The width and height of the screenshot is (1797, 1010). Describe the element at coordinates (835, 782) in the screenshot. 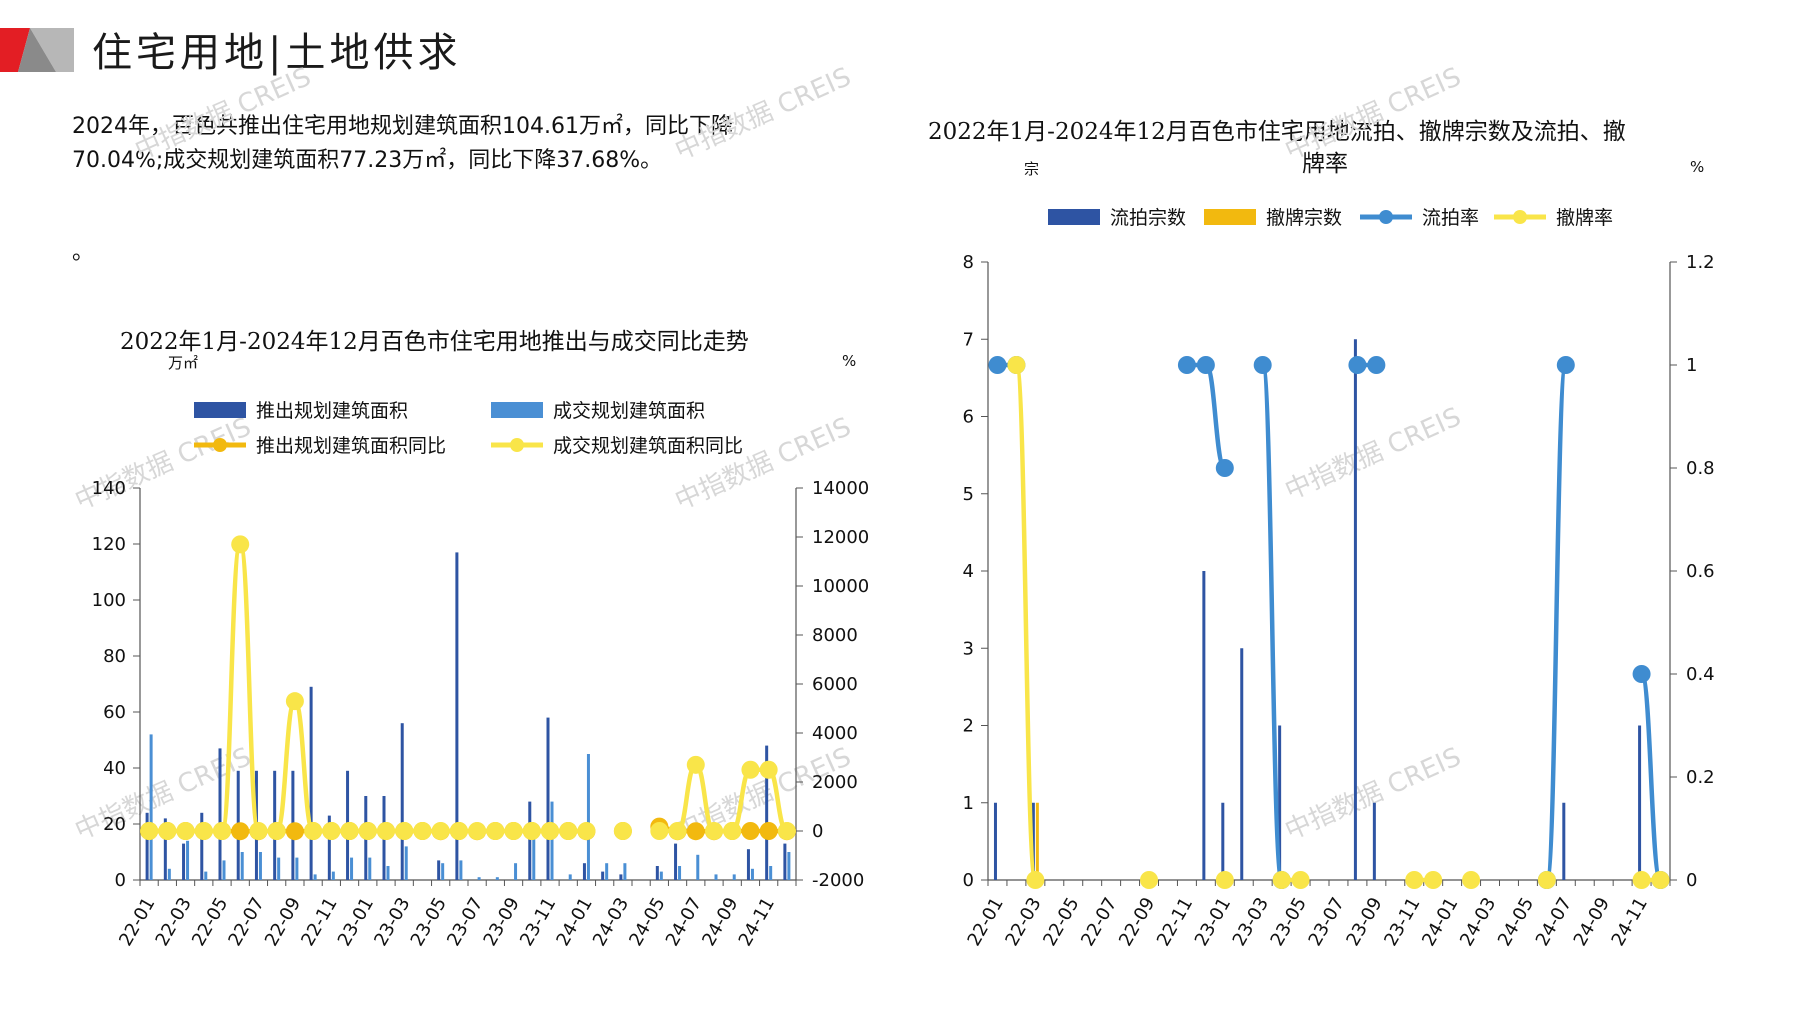

I see `right-tick-label: 2000` at that location.